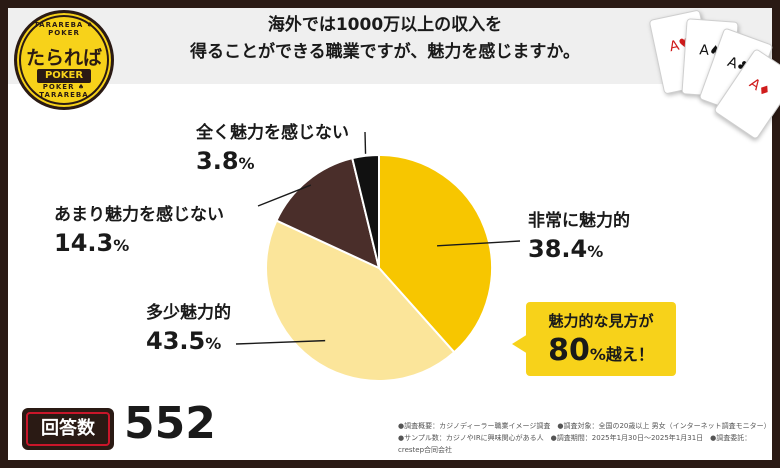 The height and width of the screenshot is (468, 780). What do you see at coordinates (601, 321) in the screenshot?
I see `callout-line-1: 魅力的な見方が` at bounding box center [601, 321].